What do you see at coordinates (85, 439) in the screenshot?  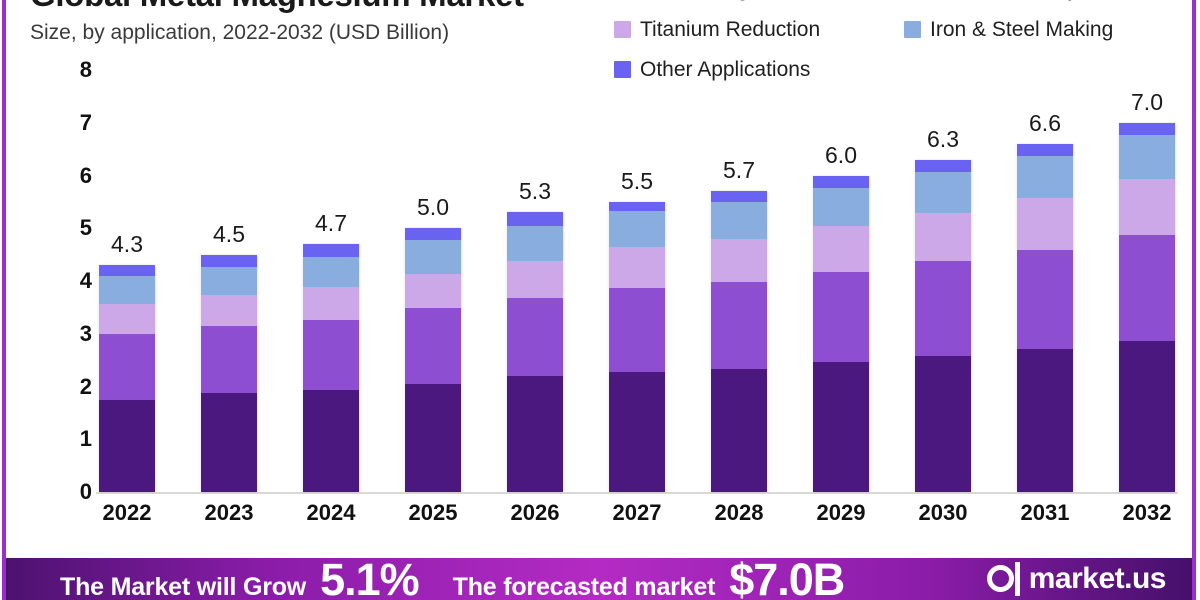 I see `y-axis-tick: 1` at bounding box center [85, 439].